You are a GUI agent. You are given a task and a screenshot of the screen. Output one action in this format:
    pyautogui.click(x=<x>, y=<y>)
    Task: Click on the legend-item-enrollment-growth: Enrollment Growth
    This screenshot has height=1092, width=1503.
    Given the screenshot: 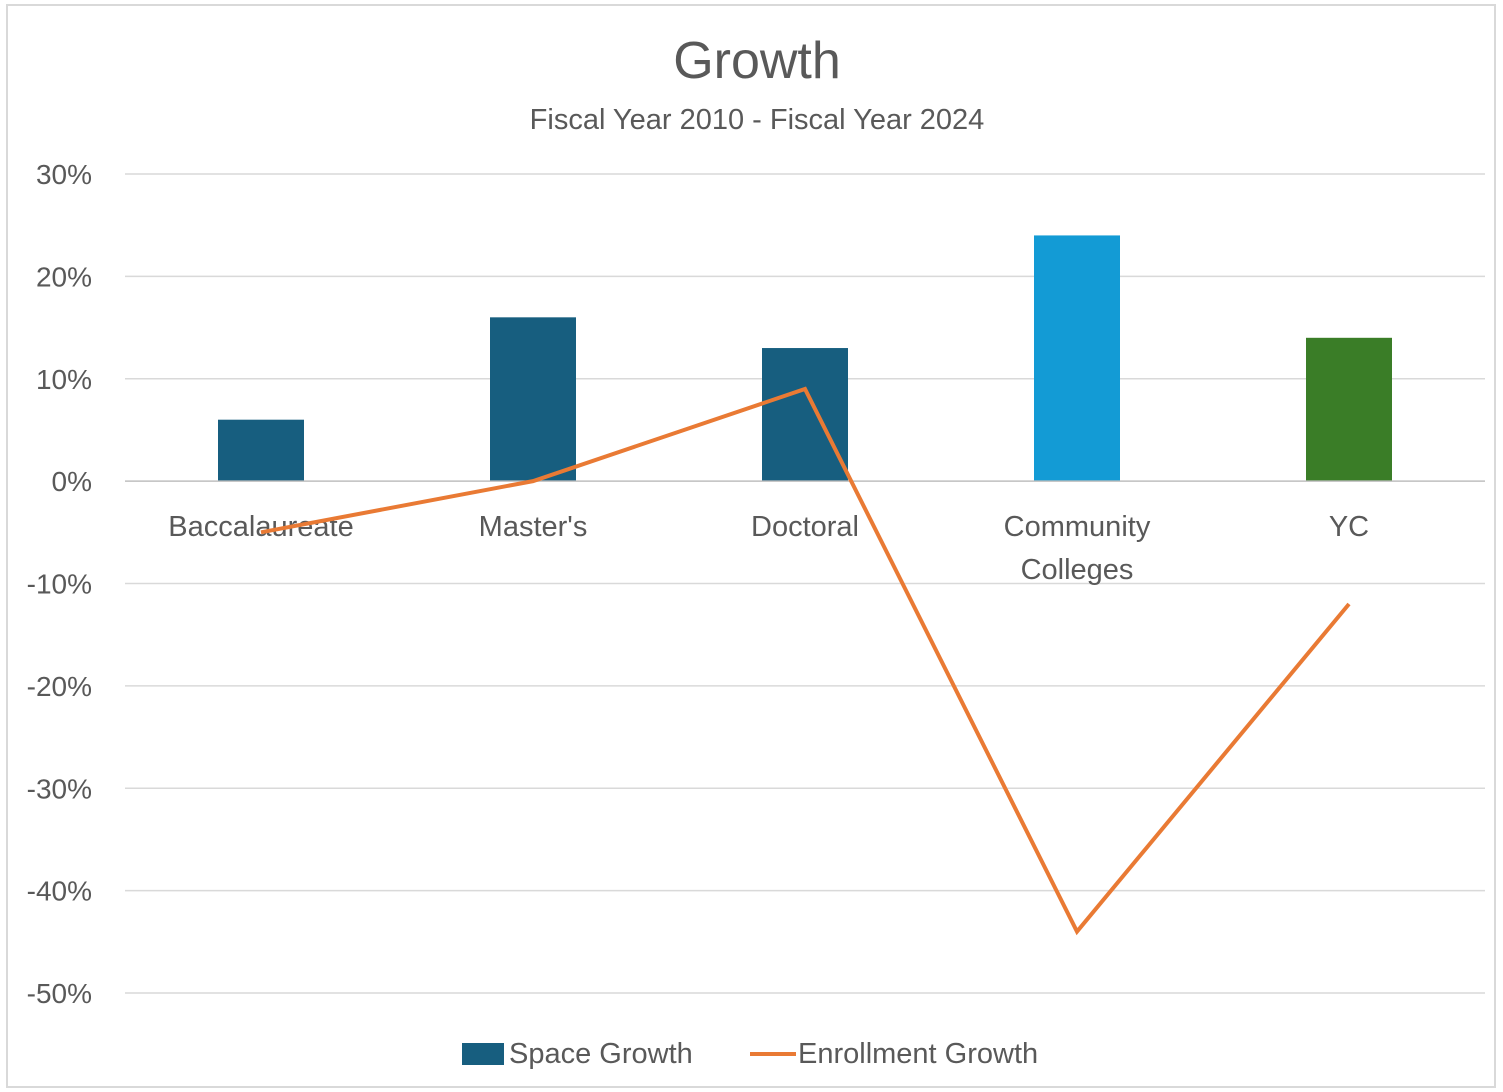 What is the action you would take?
    pyautogui.click(x=894, y=1054)
    